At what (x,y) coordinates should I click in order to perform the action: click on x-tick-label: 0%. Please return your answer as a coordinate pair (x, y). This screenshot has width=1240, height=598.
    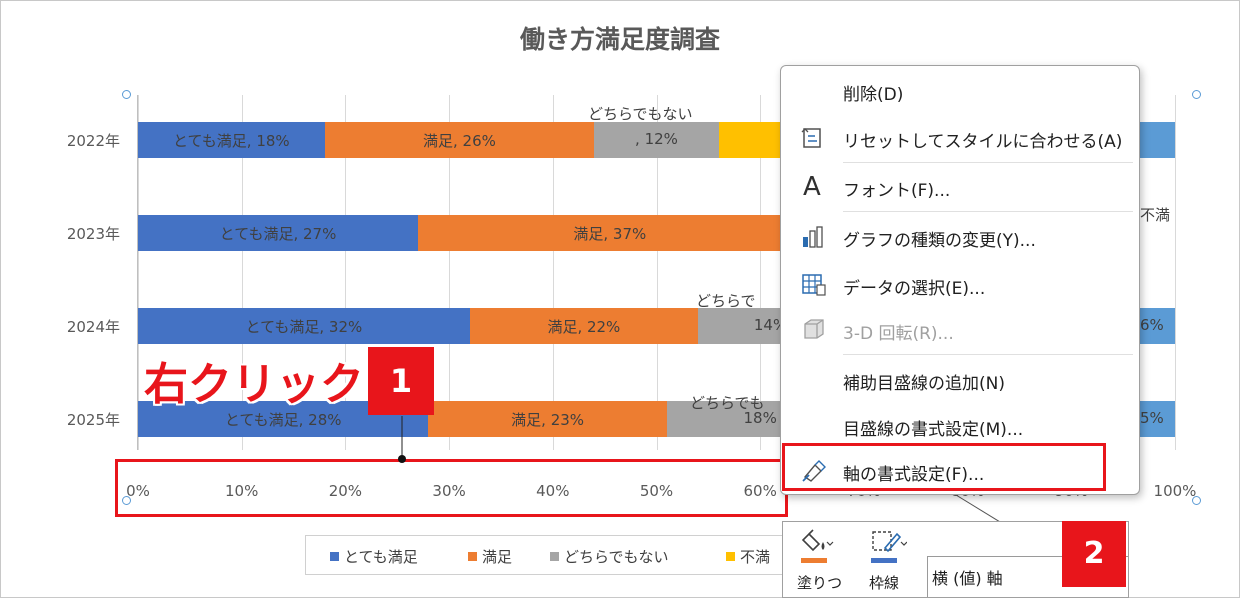
    Looking at the image, I should click on (138, 491).